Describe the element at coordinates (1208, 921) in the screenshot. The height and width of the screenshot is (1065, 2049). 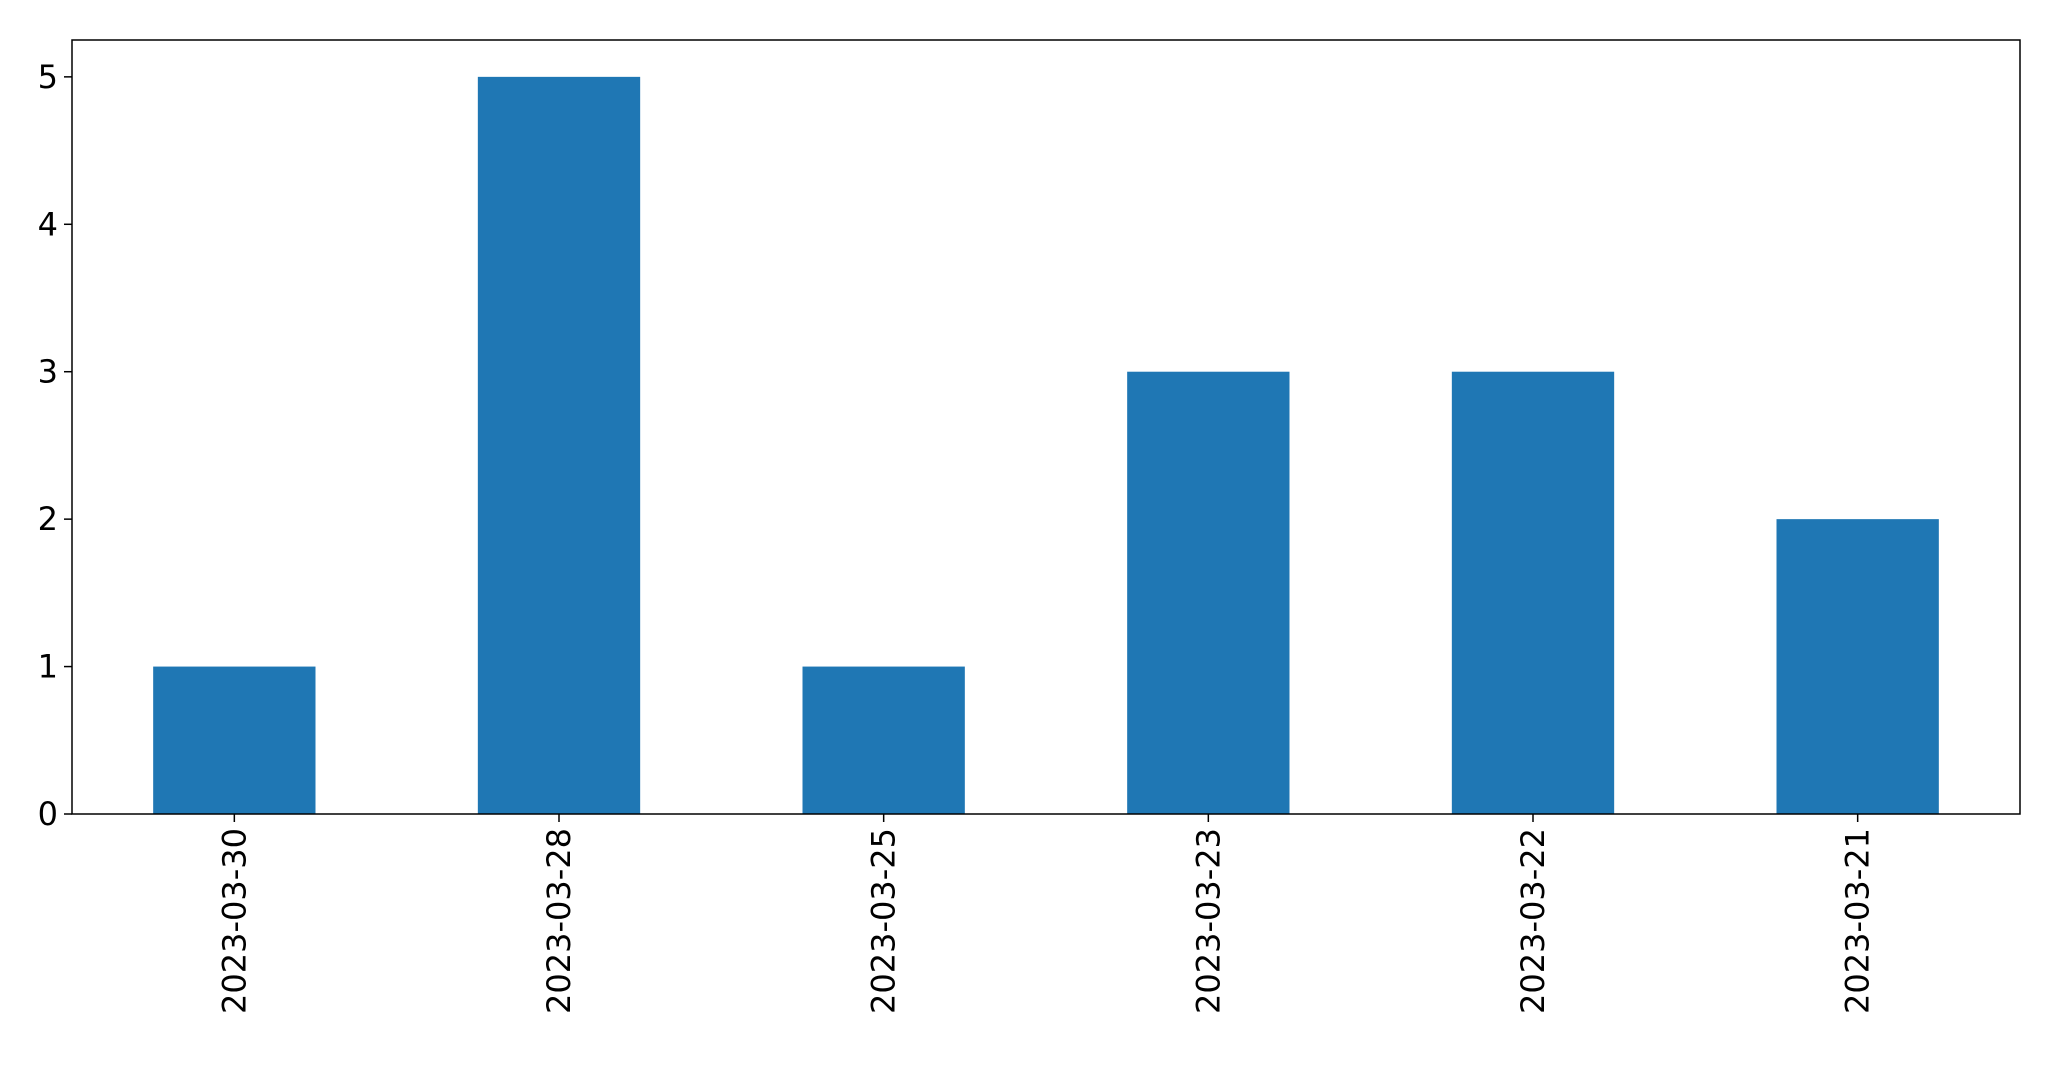
I see `x-tick-label: 2023-03-23` at that location.